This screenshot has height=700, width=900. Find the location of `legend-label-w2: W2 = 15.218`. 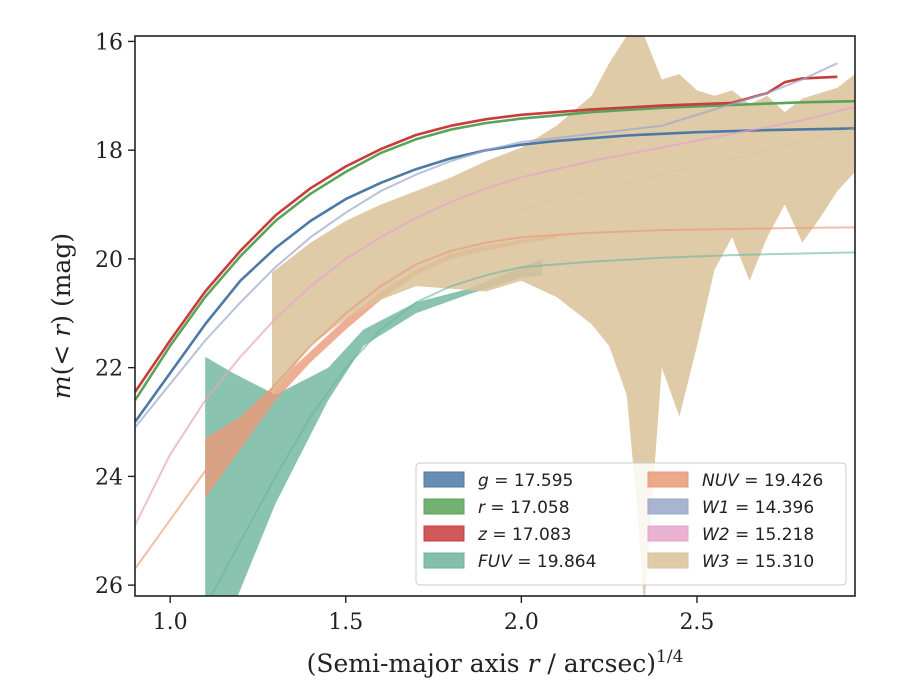

legend-label-w2: W2 = 15.218 is located at coordinates (758, 535).